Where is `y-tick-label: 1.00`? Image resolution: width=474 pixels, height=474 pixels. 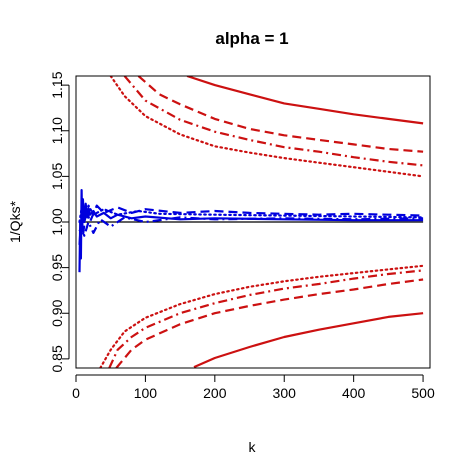
y-tick-label: 1.00 is located at coordinates (57, 221).